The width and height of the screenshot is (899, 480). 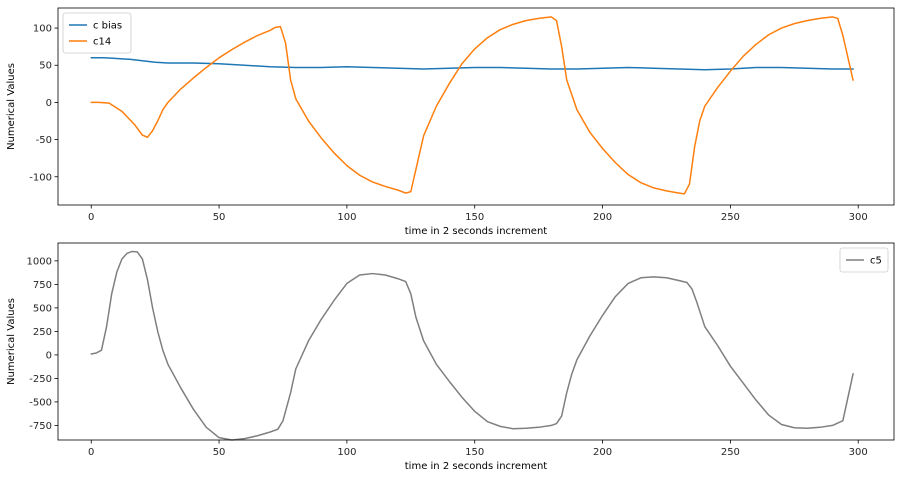 I want to click on y-tick-label: -500, so click(x=40, y=402).